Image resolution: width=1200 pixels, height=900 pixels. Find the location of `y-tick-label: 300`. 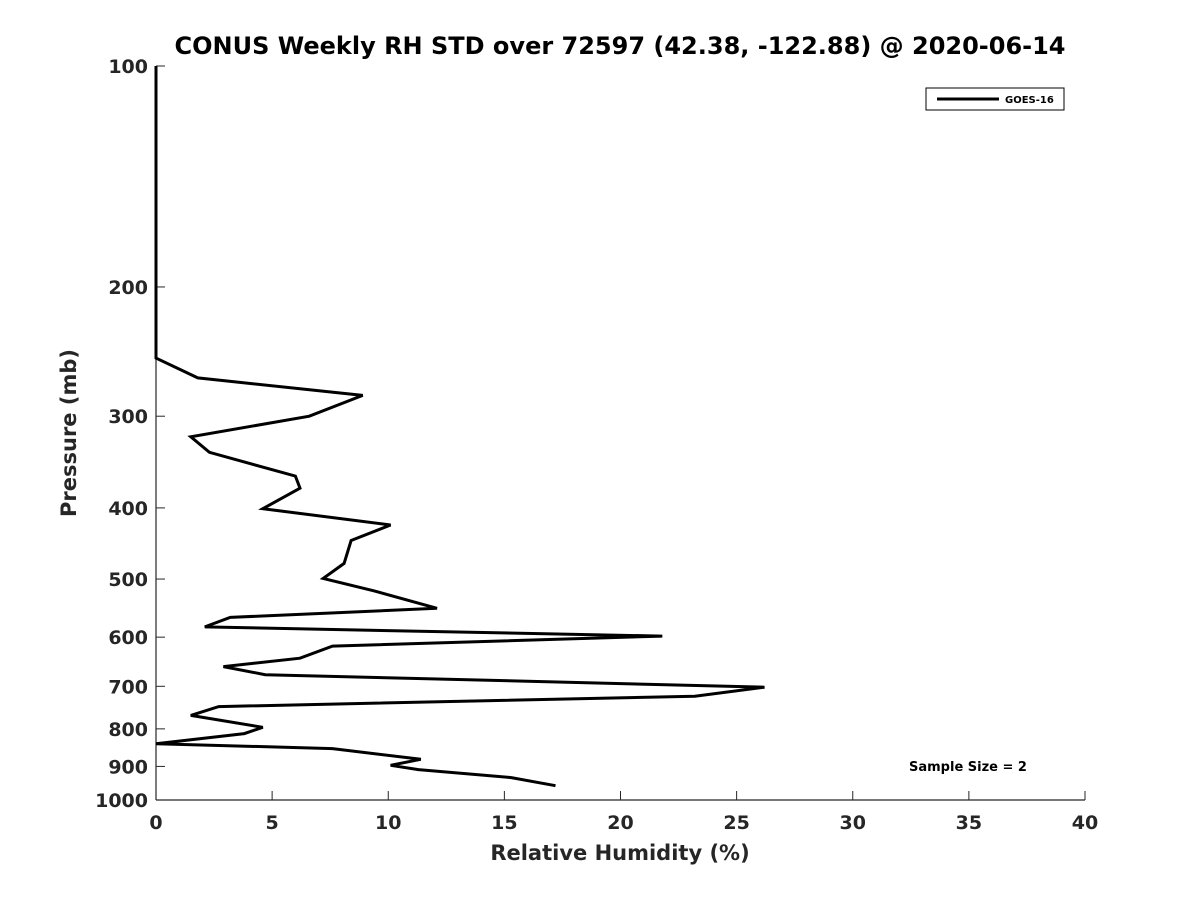

y-tick-label: 300 is located at coordinates (128, 417).